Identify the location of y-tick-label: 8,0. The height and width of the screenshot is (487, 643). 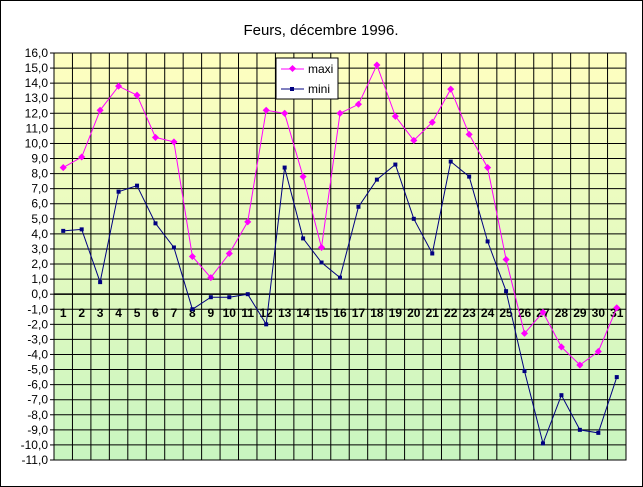
(39, 174).